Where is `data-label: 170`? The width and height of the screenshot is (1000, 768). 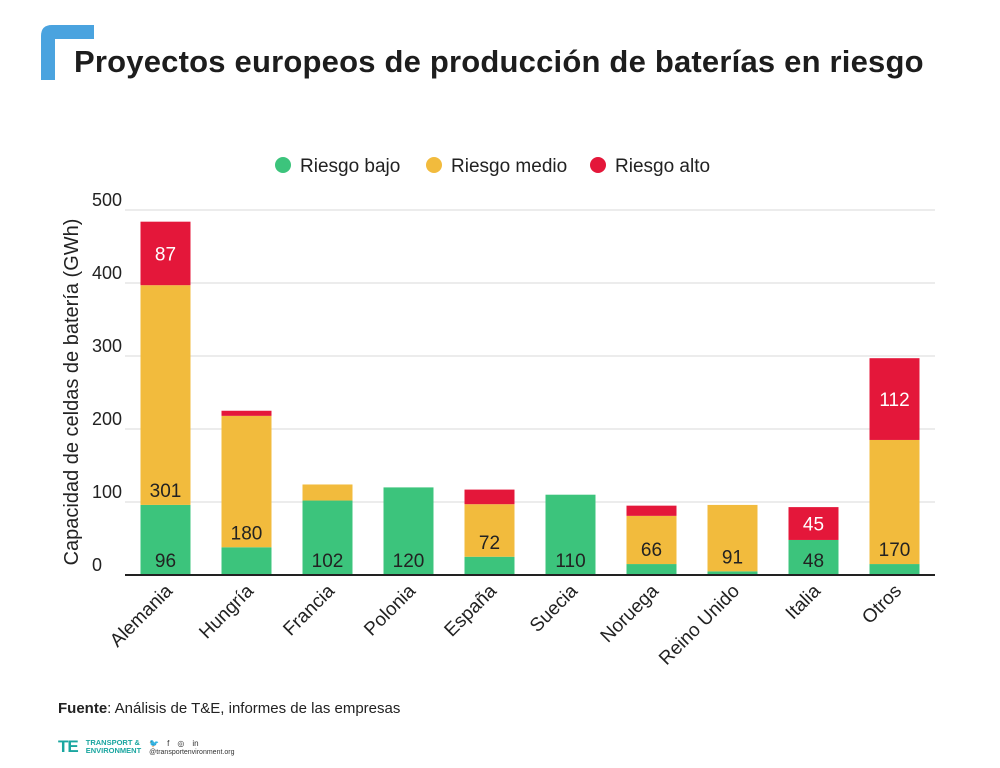
data-label: 170 is located at coordinates (895, 550).